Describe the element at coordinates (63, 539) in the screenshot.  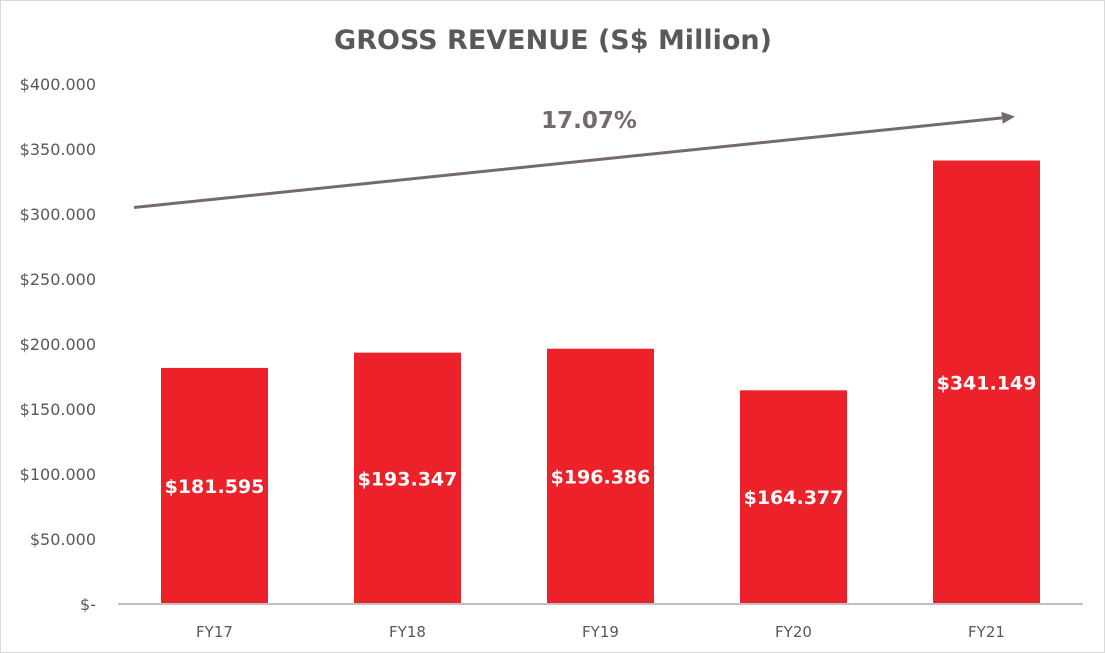
I see `y-tick-label: $50.000` at that location.